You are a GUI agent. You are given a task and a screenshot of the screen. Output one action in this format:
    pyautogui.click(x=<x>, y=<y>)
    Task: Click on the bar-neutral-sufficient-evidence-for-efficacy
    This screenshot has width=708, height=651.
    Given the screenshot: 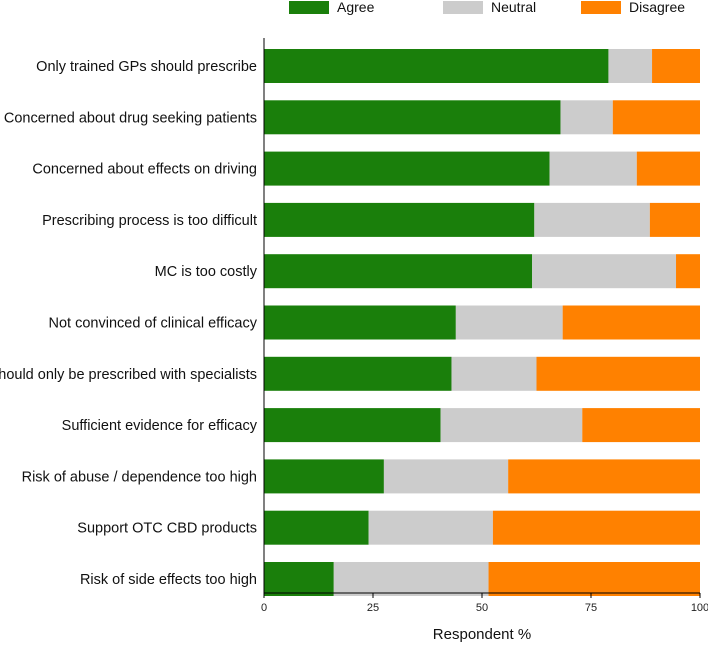 What is the action you would take?
    pyautogui.click(x=511, y=425)
    